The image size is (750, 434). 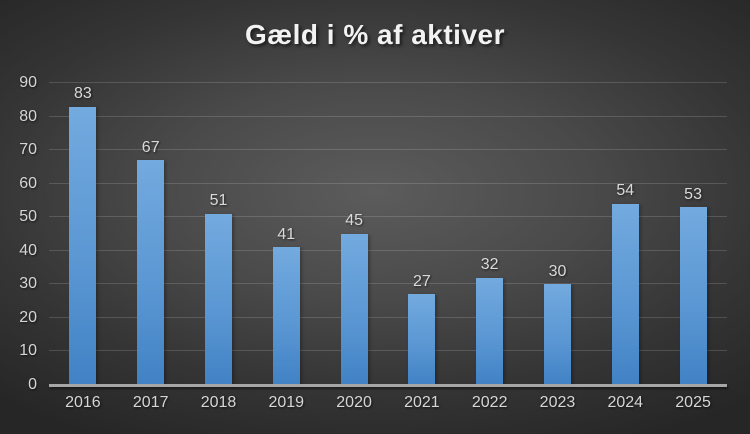 I want to click on y-axis-tick-label: 60, so click(x=28, y=183).